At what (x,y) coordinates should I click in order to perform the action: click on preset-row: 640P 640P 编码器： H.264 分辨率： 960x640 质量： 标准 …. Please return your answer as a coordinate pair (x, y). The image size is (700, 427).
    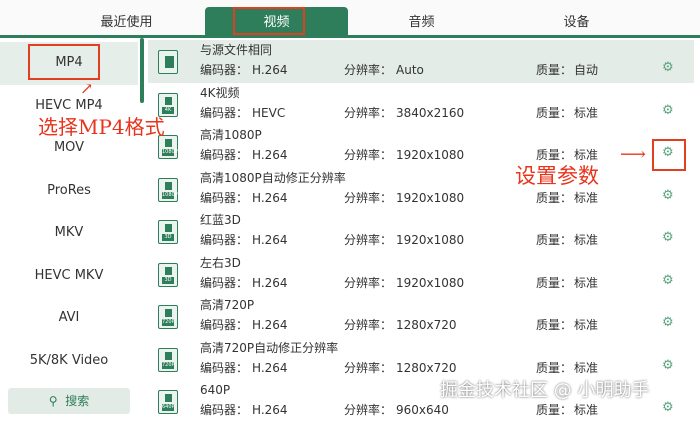
    Looking at the image, I should click on (421, 401).